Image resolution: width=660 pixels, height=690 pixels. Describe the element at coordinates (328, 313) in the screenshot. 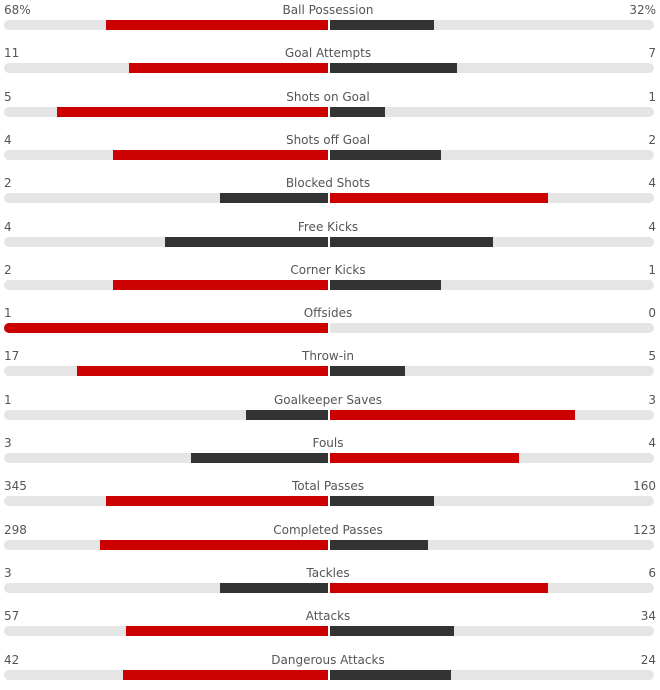

I see `stat-label: Offsides` at that location.